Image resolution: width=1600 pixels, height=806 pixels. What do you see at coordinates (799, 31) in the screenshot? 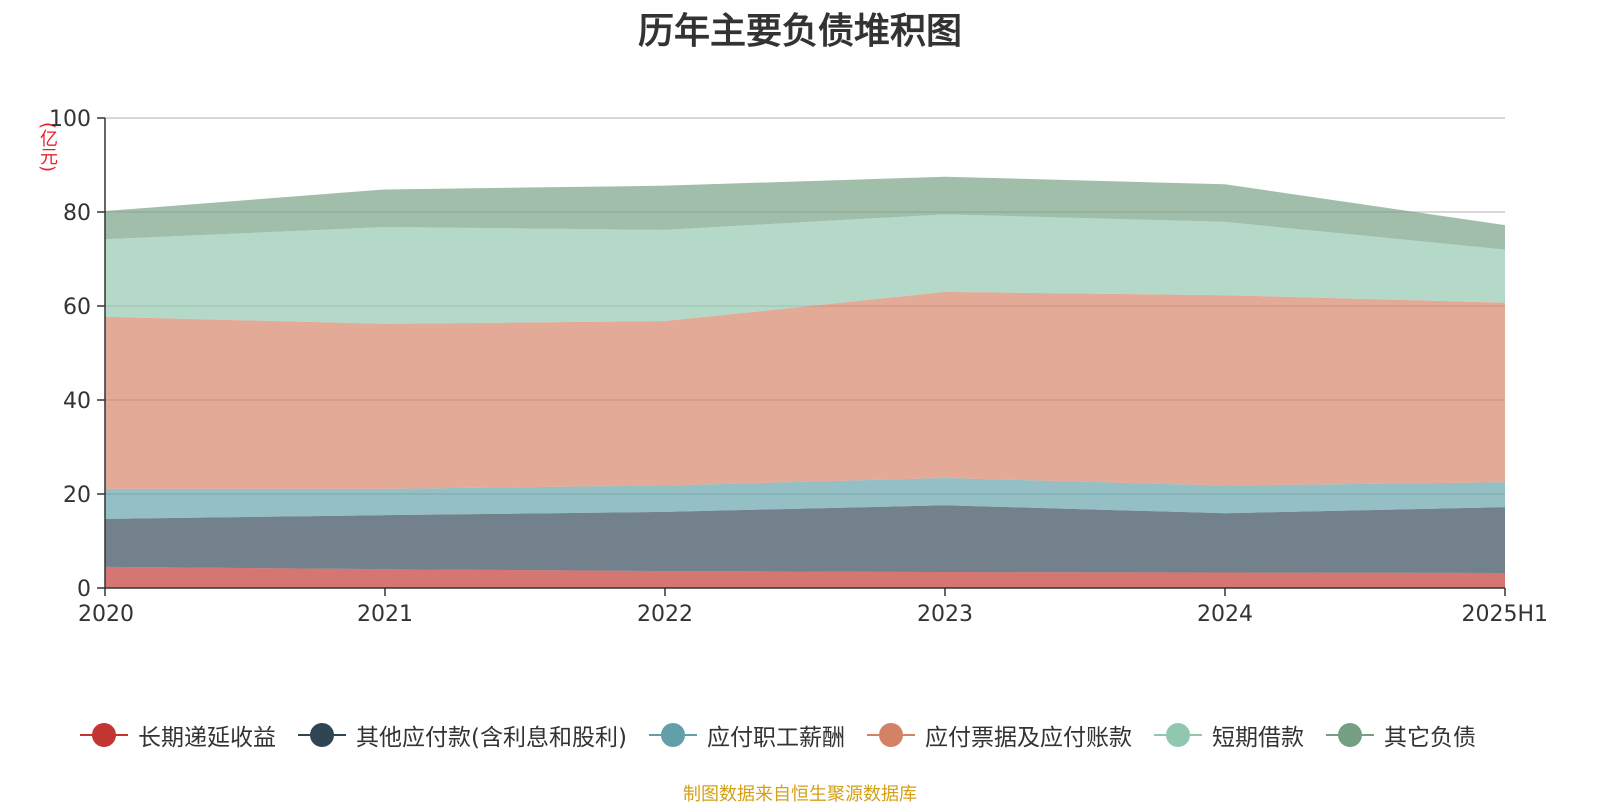
I see `chart-title: 历年主要负债堆积图` at bounding box center [799, 31].